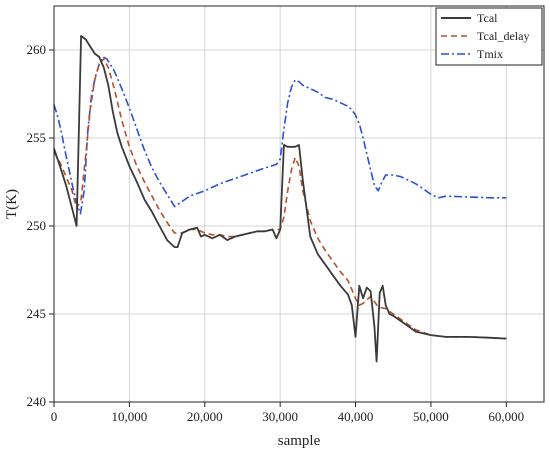  What do you see at coordinates (506, 416) in the screenshot?
I see `x-tick-label: 60,000` at bounding box center [506, 416].